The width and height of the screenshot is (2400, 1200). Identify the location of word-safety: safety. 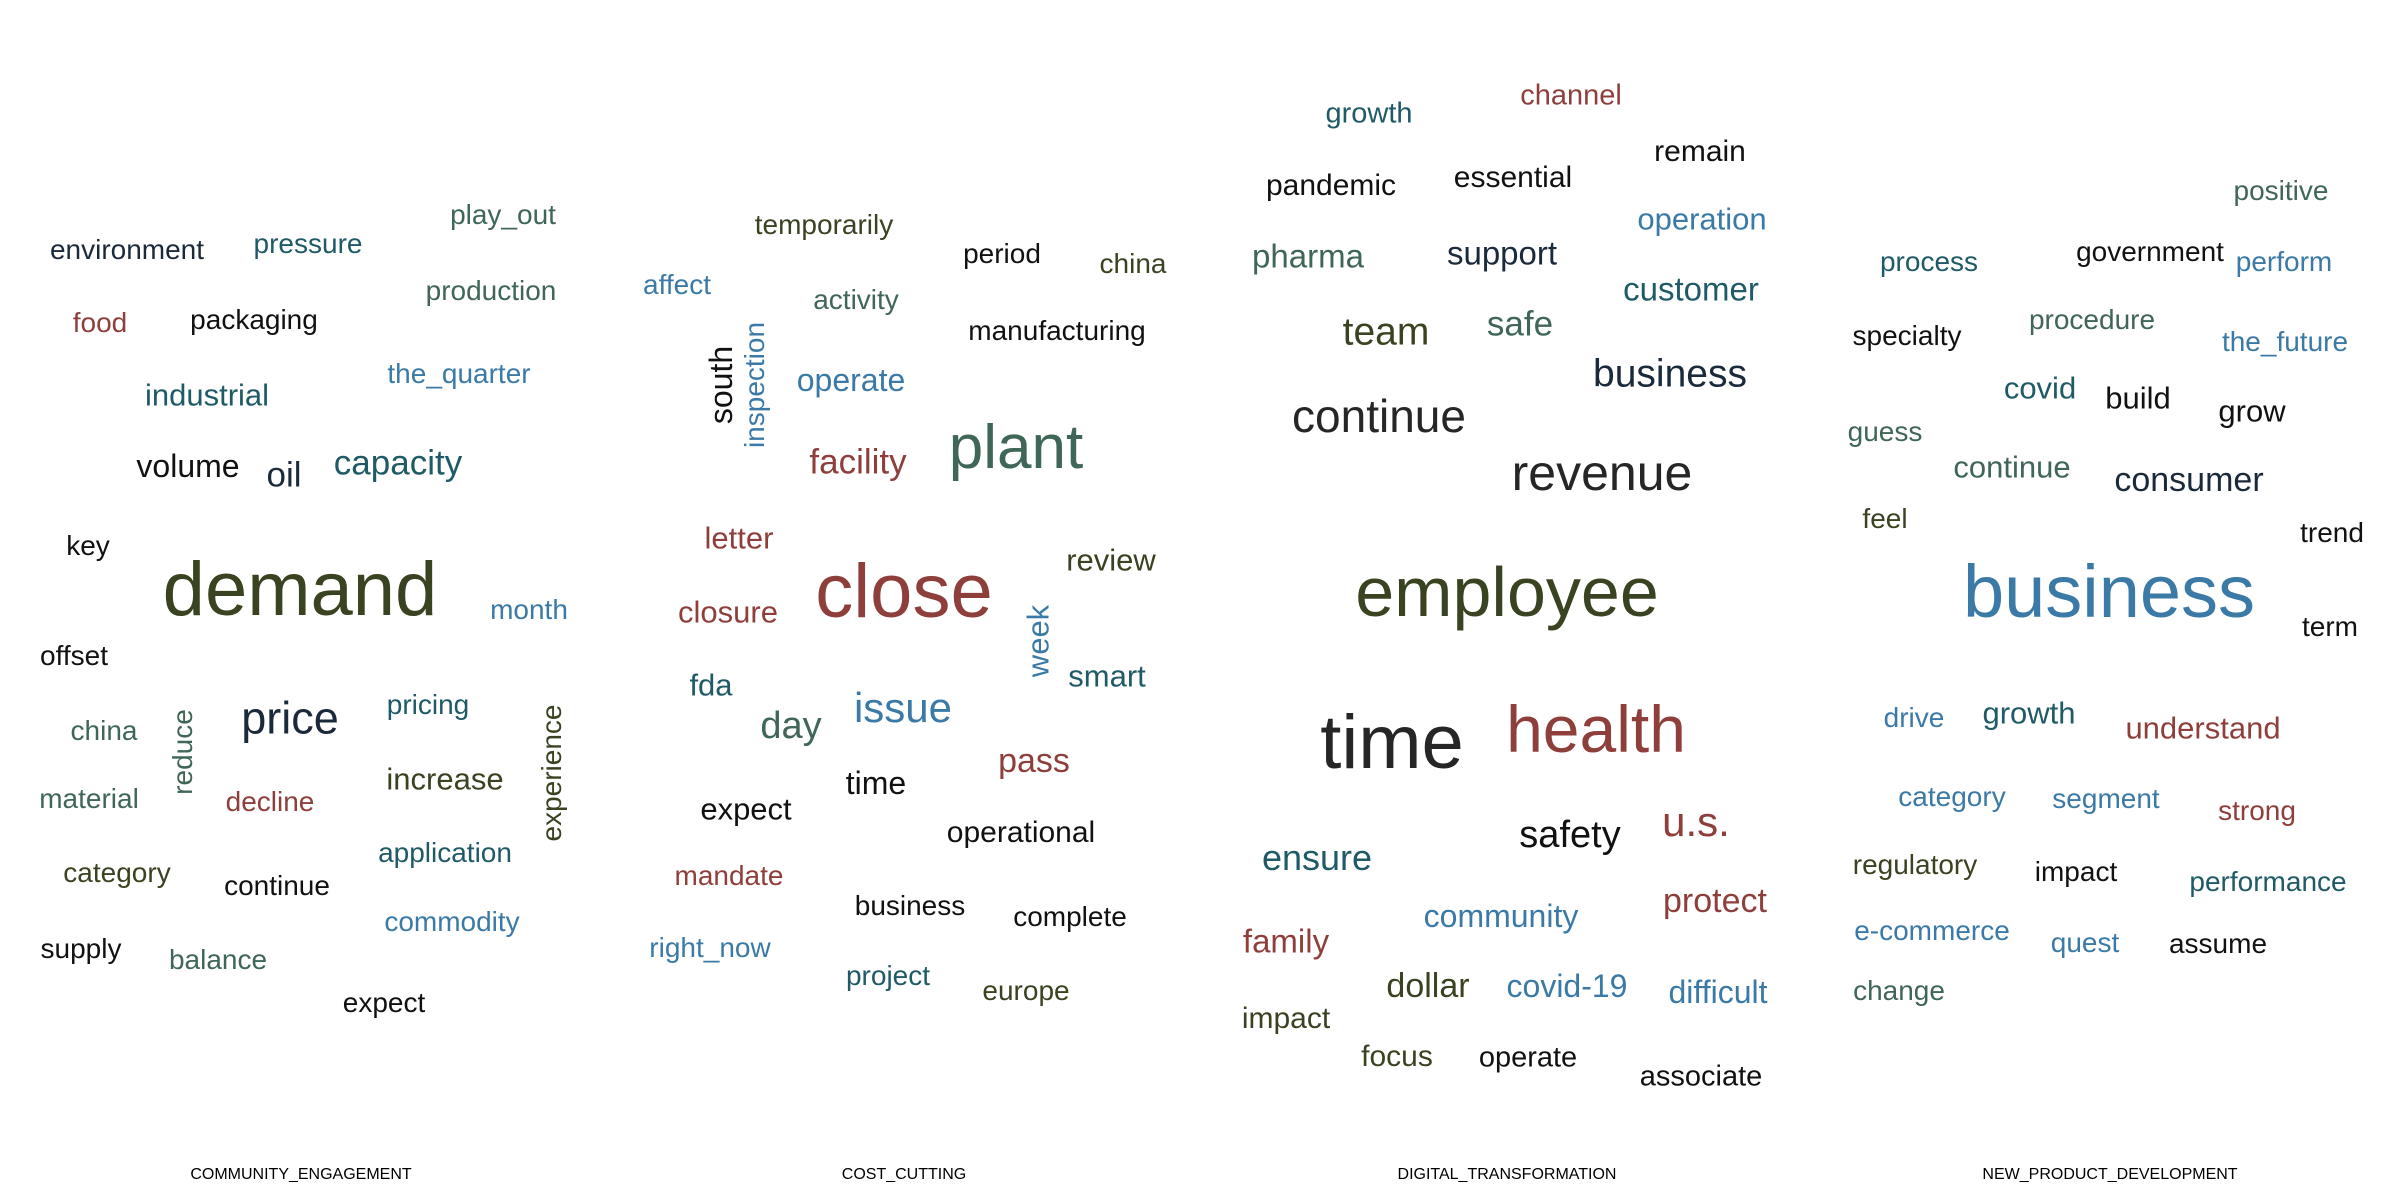
(1570, 835).